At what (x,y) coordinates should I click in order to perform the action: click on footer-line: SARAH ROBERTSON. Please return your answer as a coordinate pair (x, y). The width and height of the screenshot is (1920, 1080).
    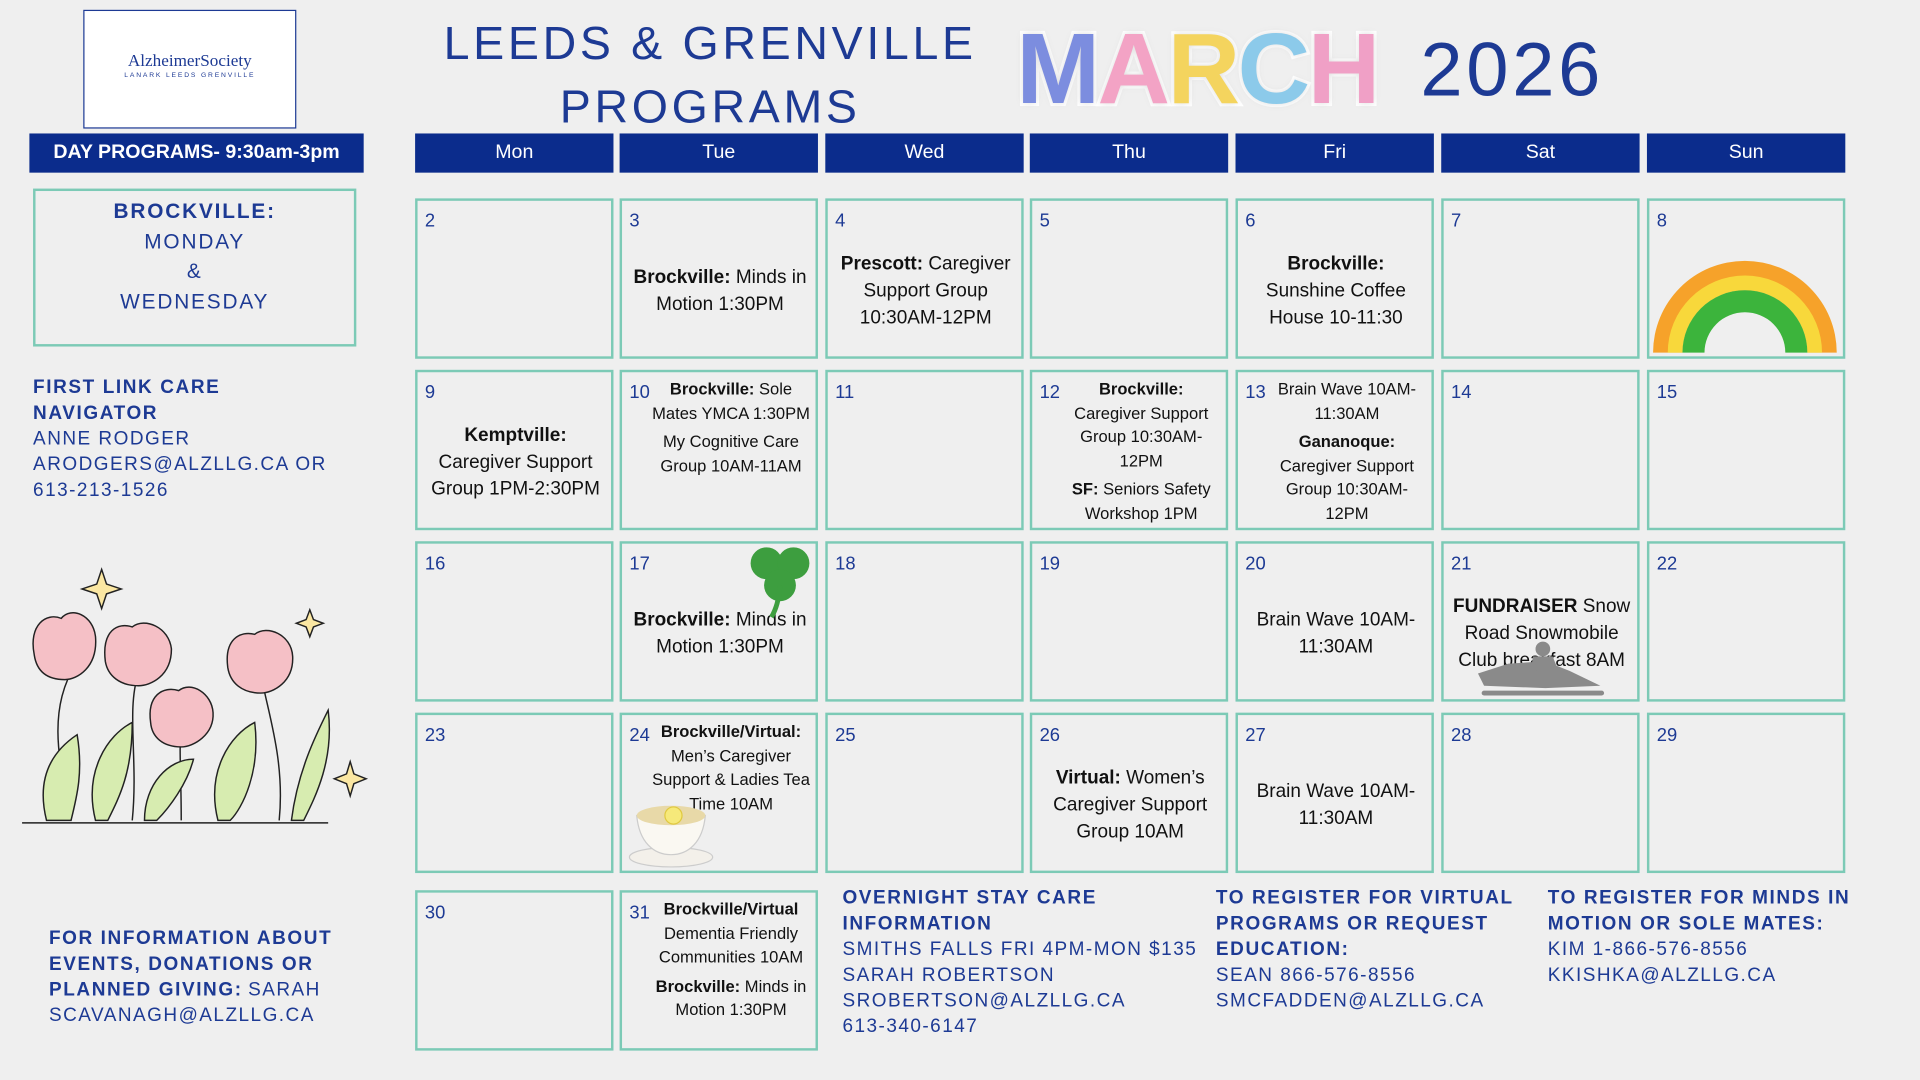
    Looking at the image, I should click on (949, 975).